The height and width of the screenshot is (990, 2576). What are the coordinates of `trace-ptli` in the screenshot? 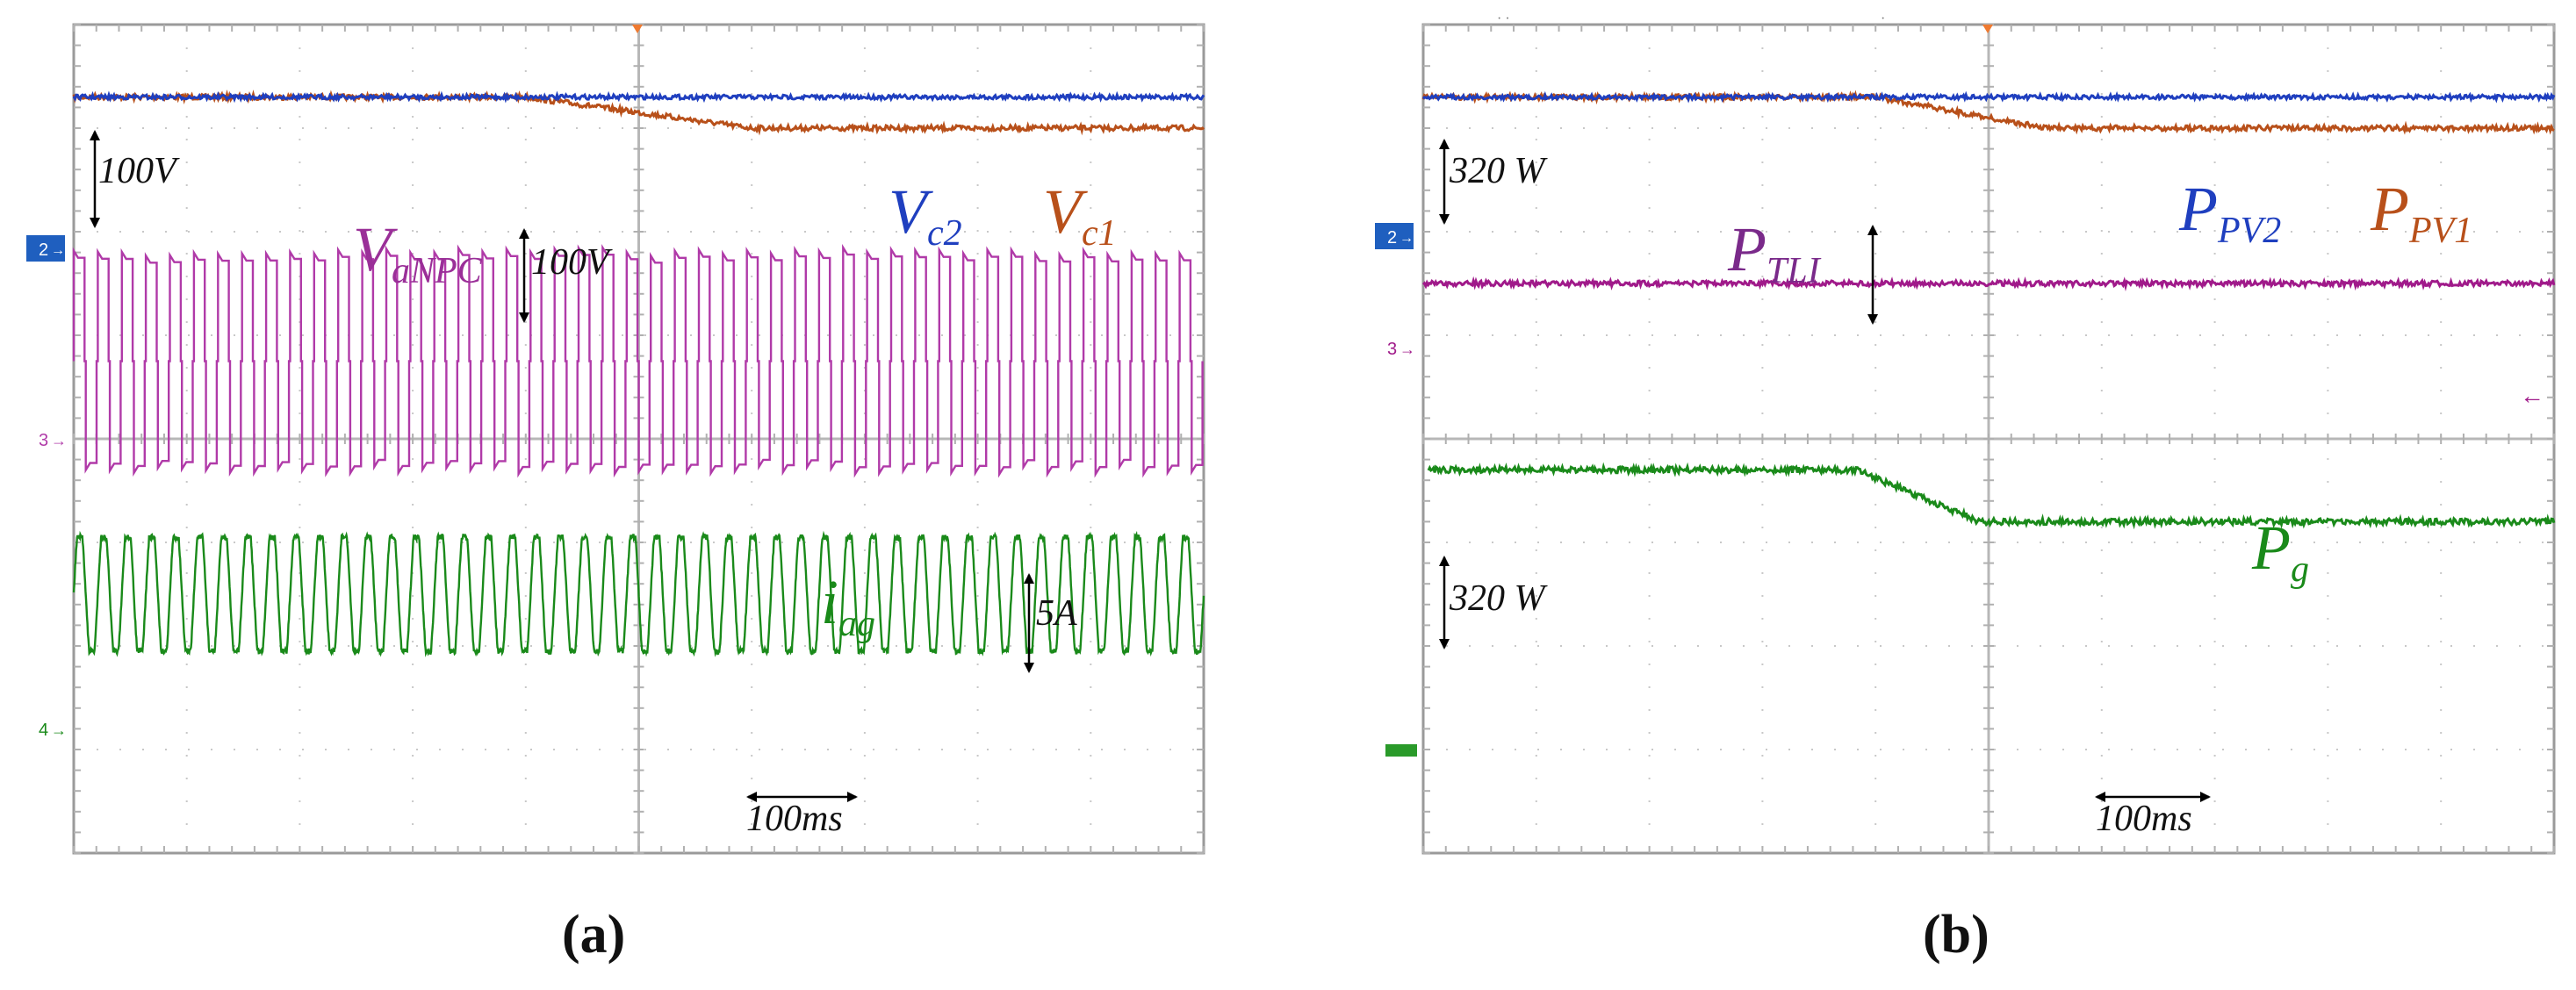 It's located at (1988, 283).